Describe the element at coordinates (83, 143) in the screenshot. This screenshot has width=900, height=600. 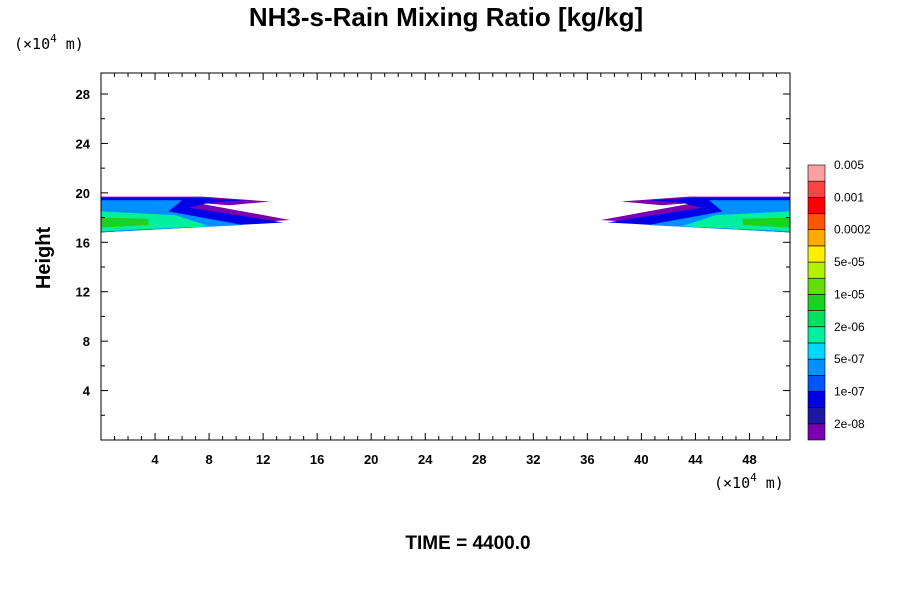
I see `y-tick-label: 24` at that location.